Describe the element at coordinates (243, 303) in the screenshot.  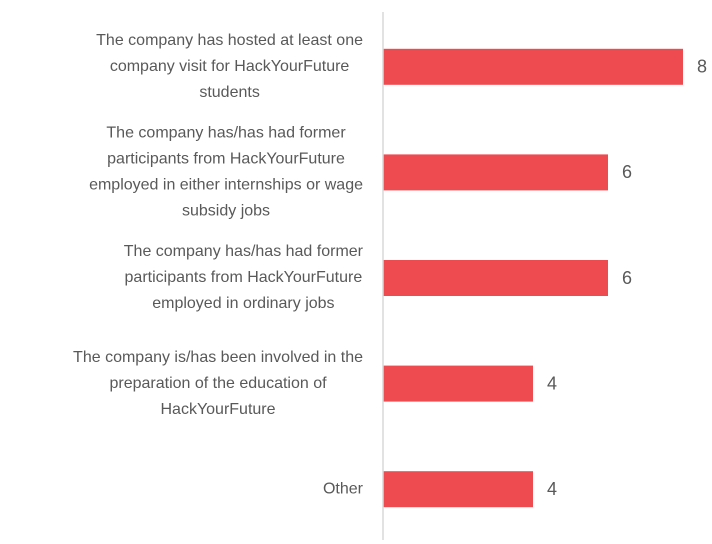
I see `category-label: employed in ordinary jobs` at that location.